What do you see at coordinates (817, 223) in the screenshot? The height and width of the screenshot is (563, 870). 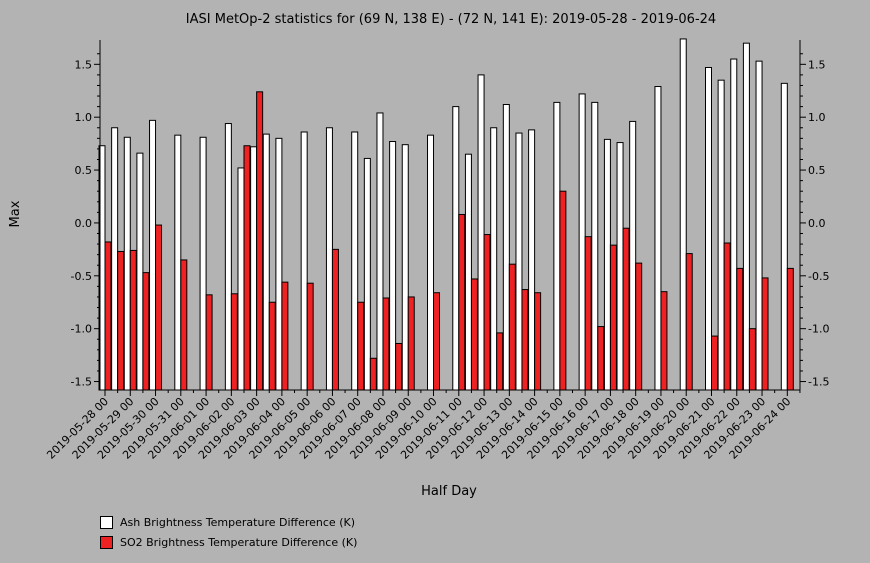 I see `y-tick-label-right: 0.0` at bounding box center [817, 223].